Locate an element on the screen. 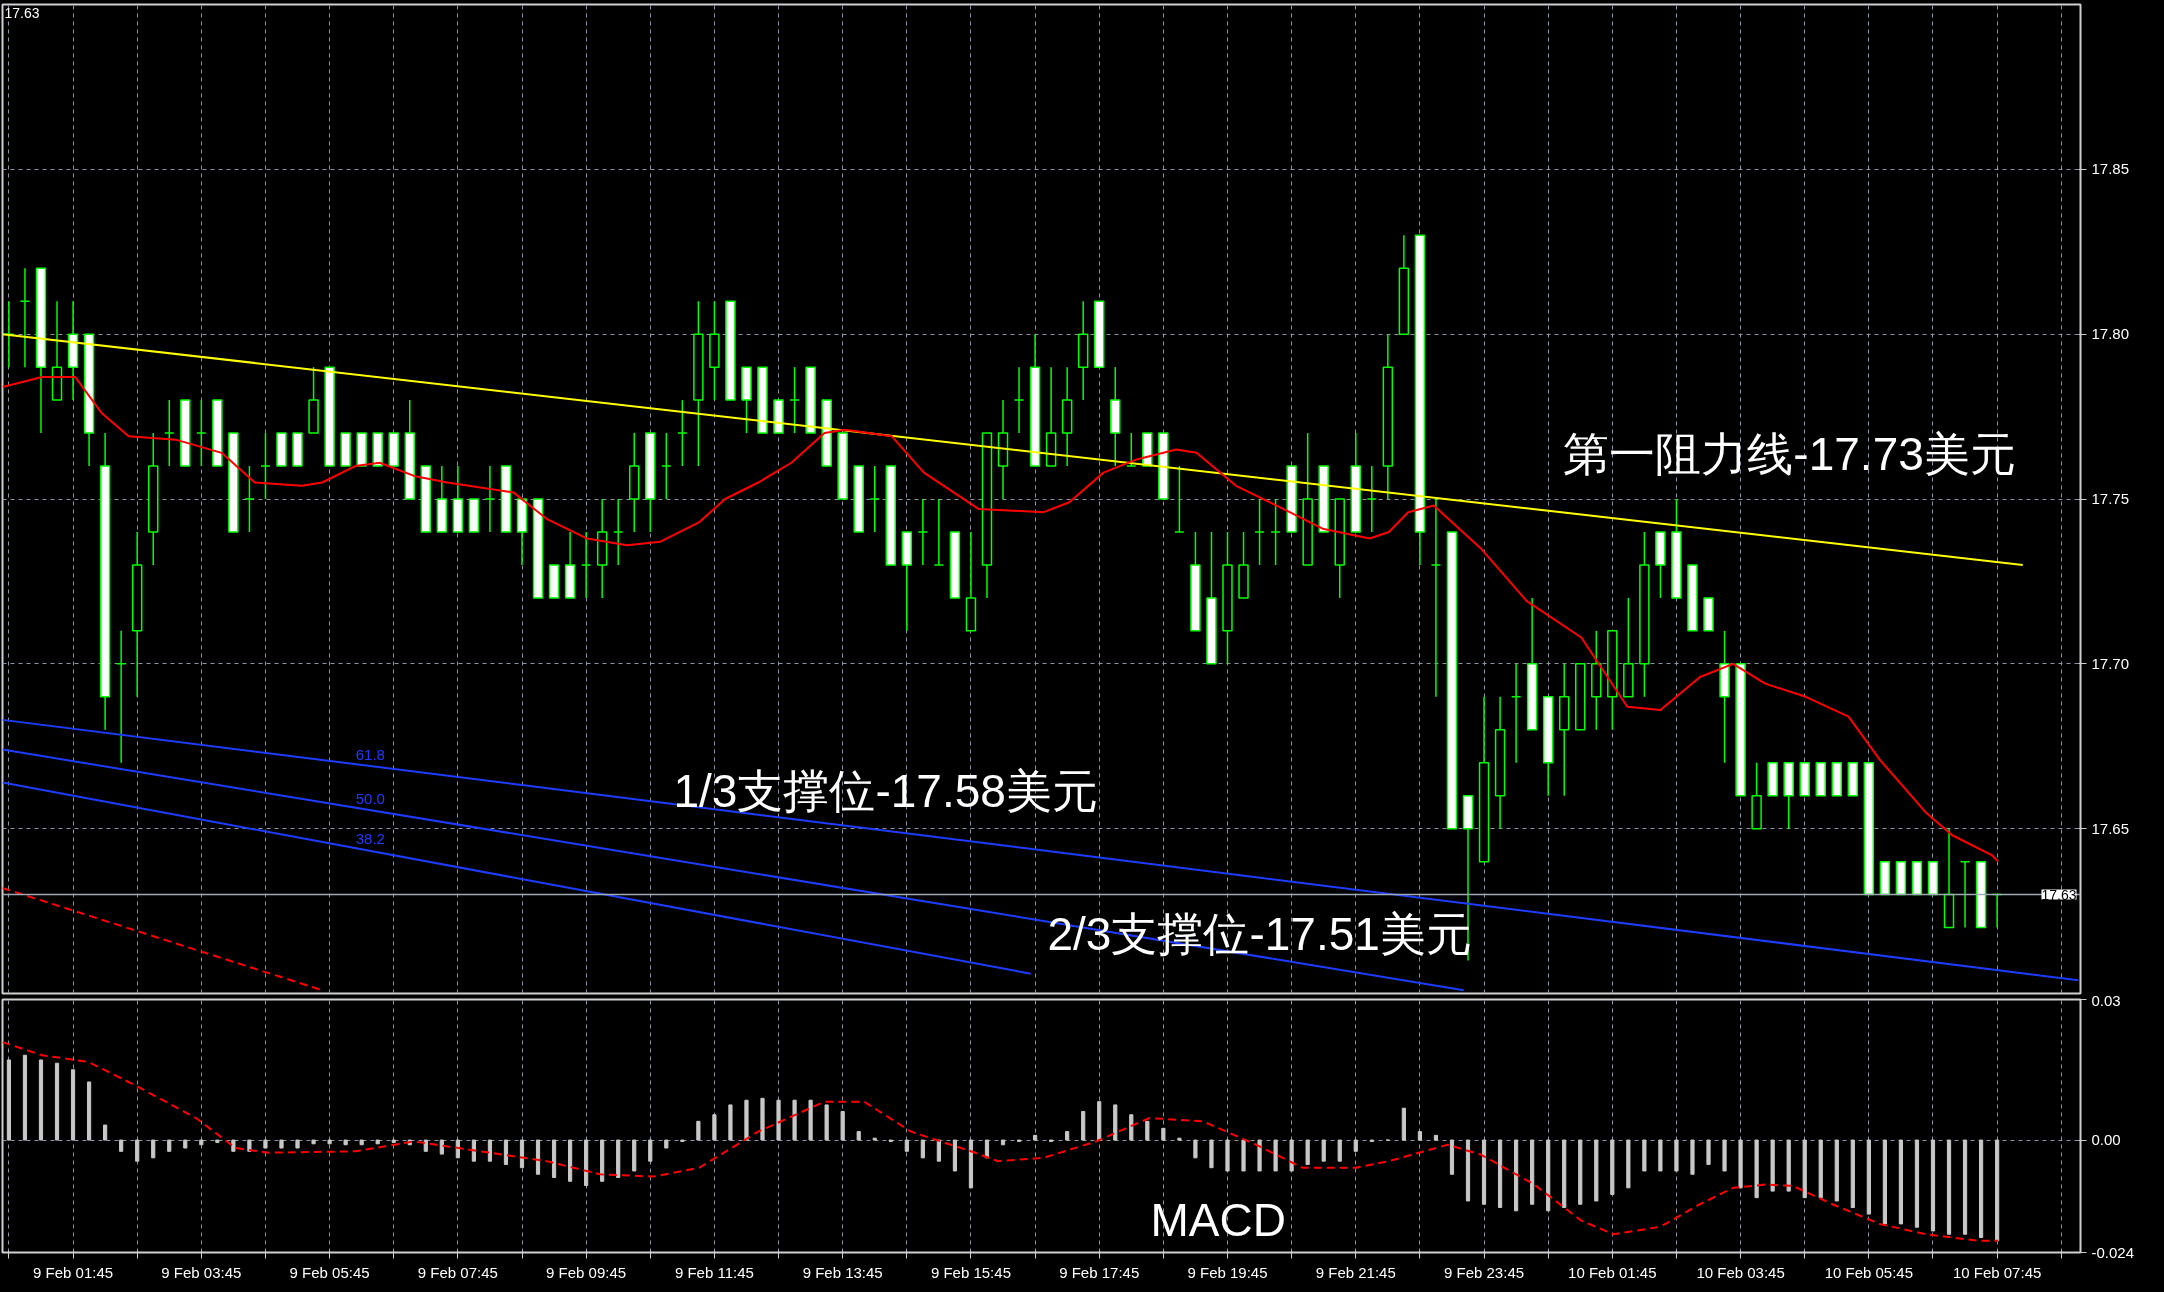 The height and width of the screenshot is (1292, 2164). x-tick-label: 10 Feb 01:45 is located at coordinates (1612, 1272).